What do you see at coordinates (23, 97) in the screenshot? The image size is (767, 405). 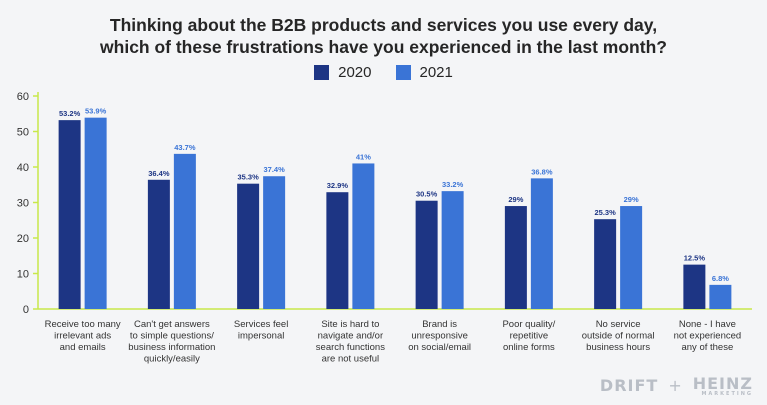 I see `y-tick-label-60: 60` at bounding box center [23, 97].